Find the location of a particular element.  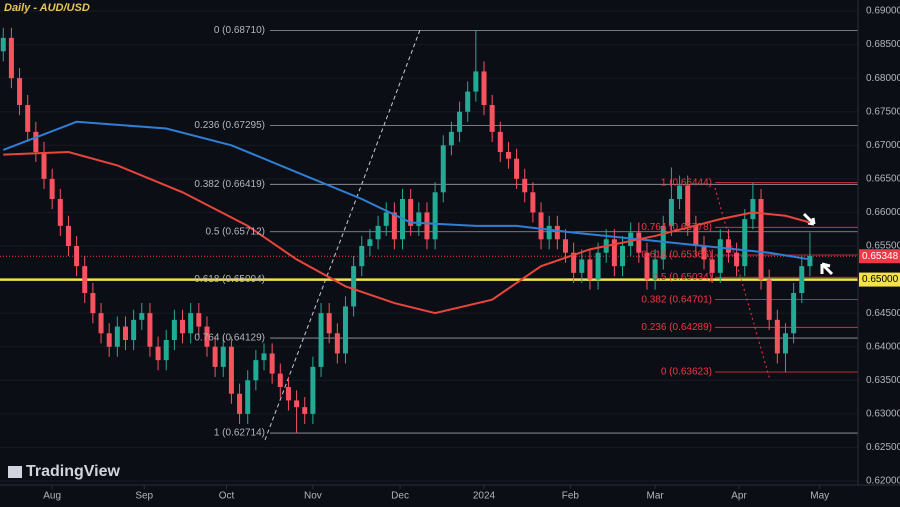

y-tick-label: 0.62500 is located at coordinates (883, 447).